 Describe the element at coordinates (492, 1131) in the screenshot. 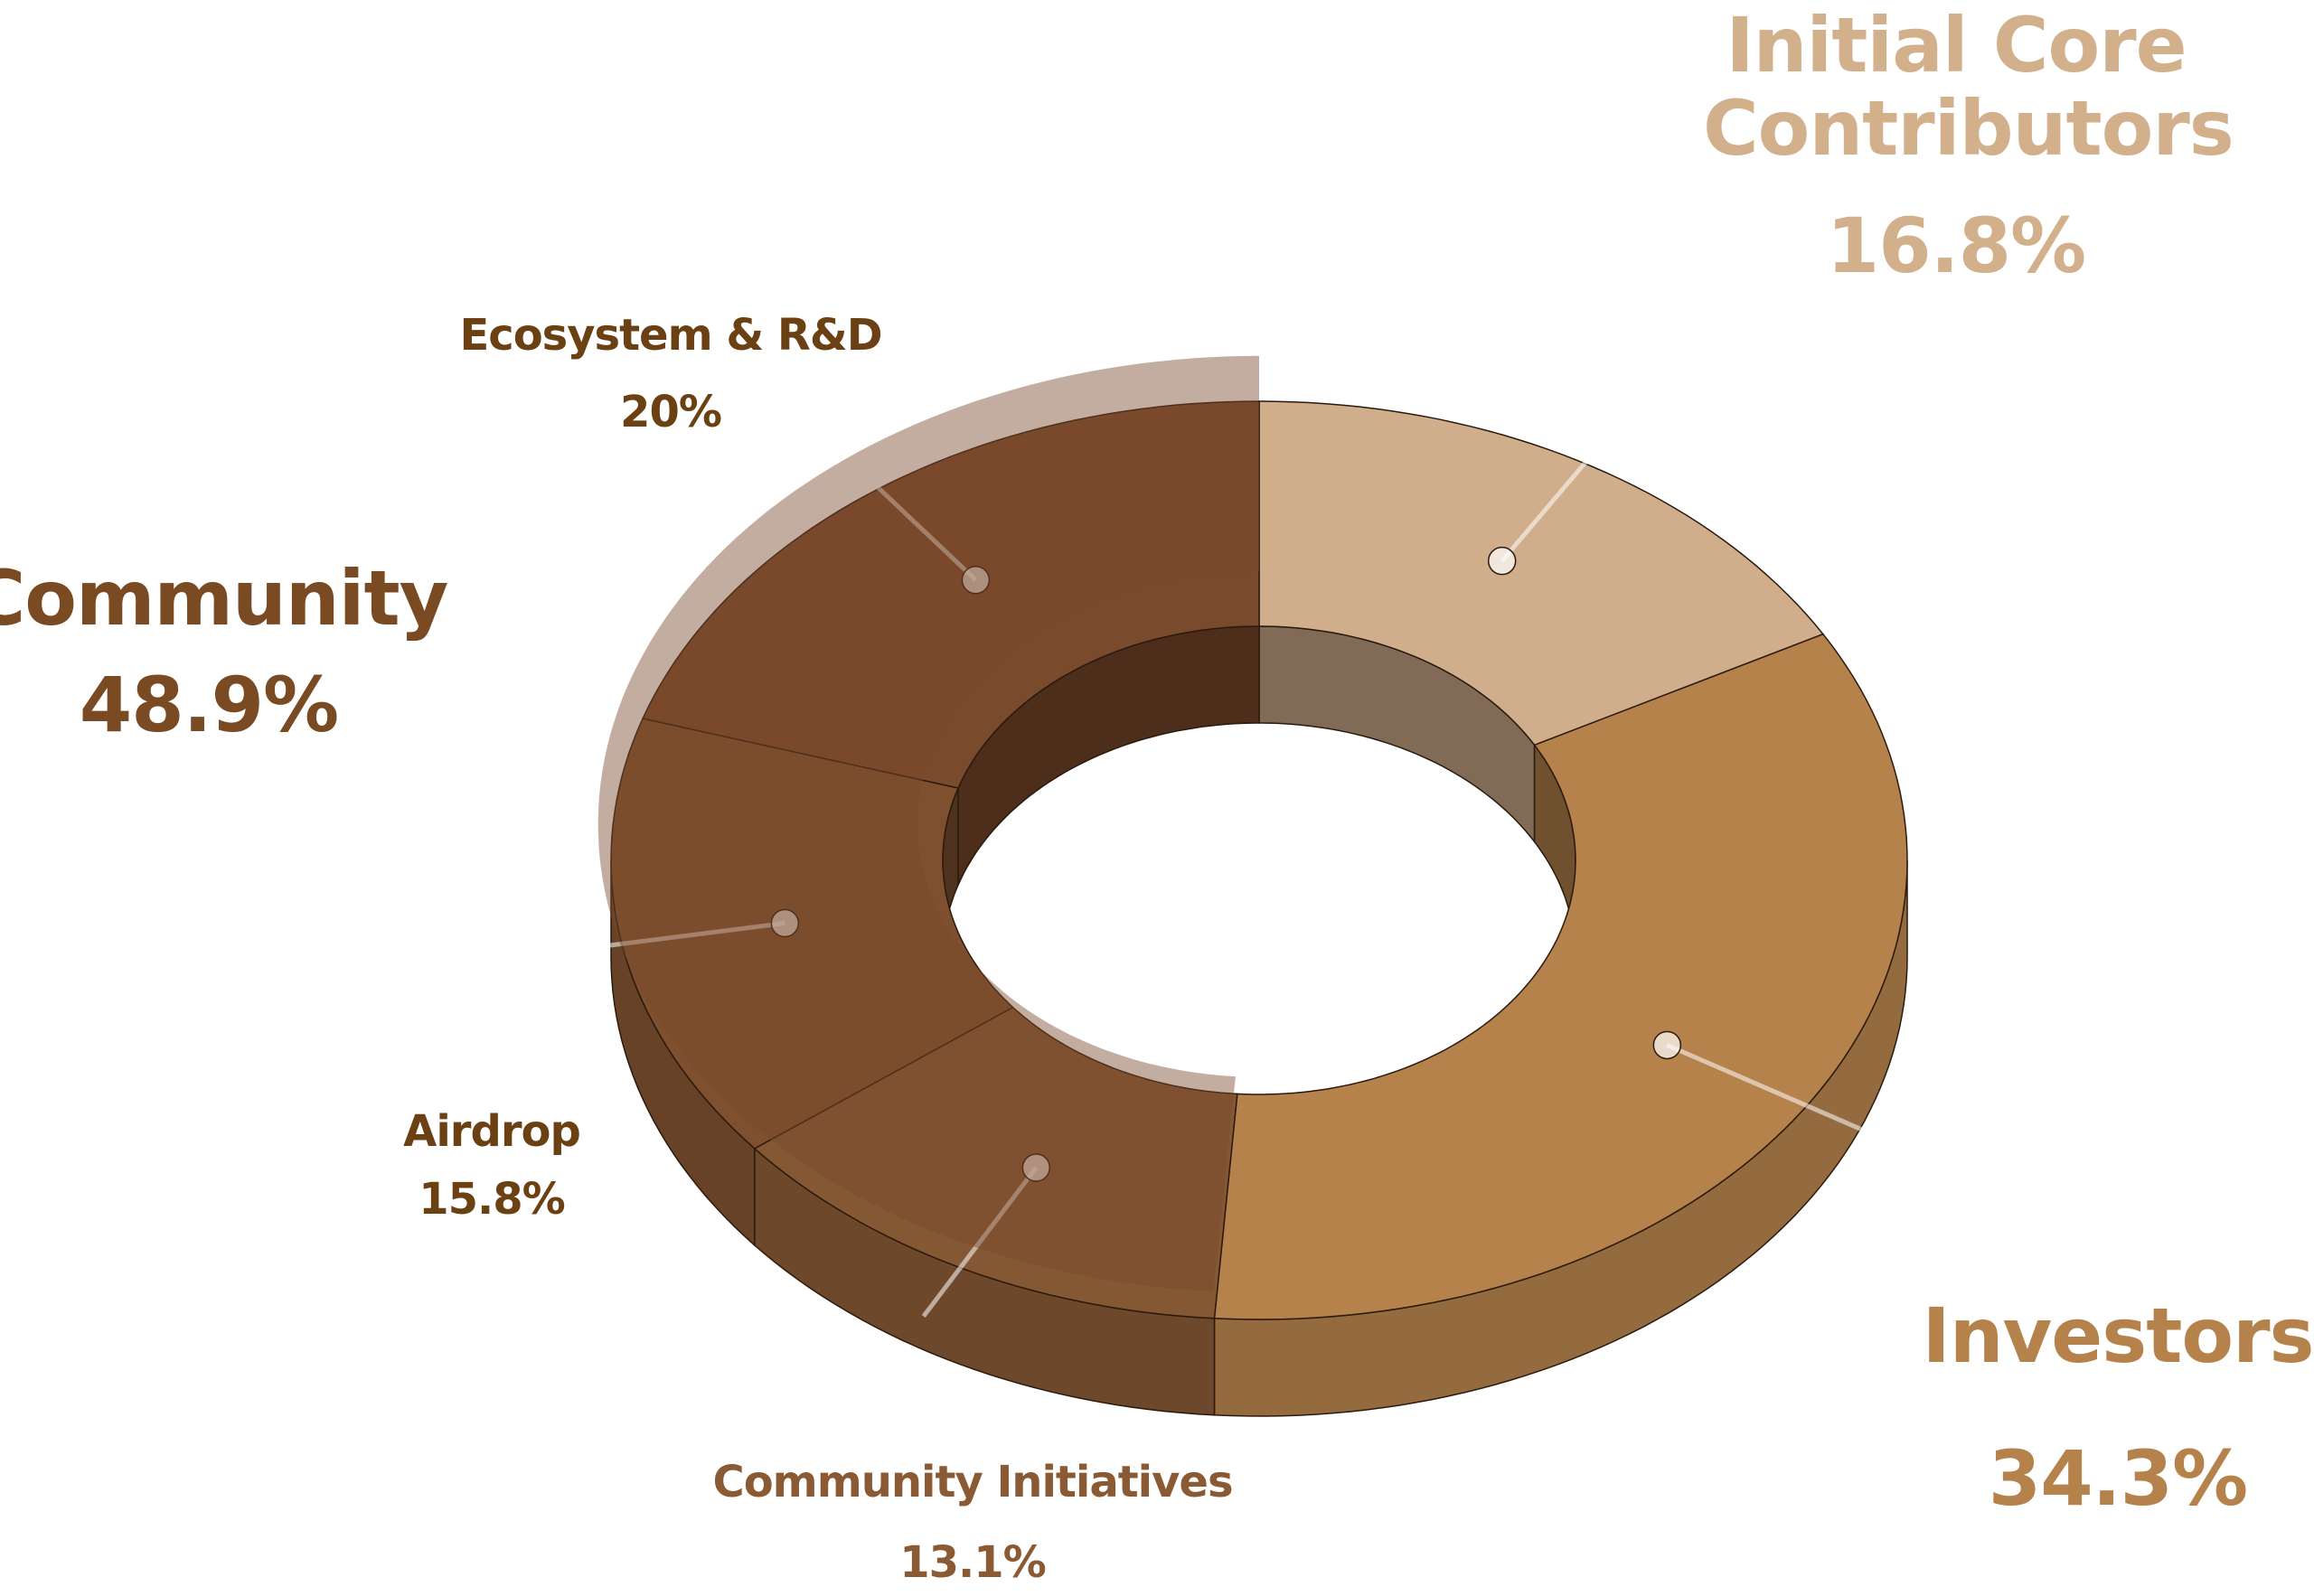

I see `part-label: Airdrop` at that location.